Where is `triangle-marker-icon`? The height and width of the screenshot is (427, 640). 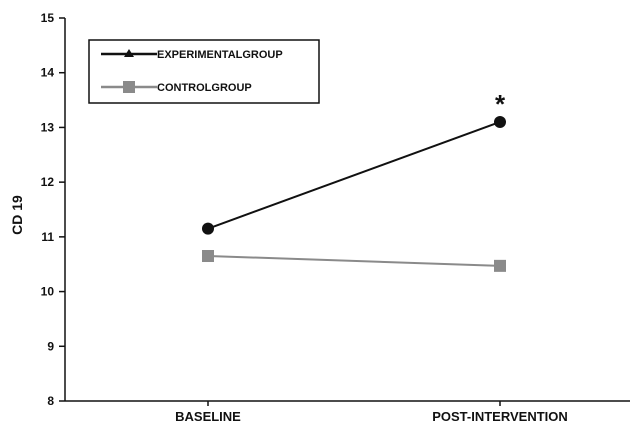
triangle-marker-icon is located at coordinates (129, 53).